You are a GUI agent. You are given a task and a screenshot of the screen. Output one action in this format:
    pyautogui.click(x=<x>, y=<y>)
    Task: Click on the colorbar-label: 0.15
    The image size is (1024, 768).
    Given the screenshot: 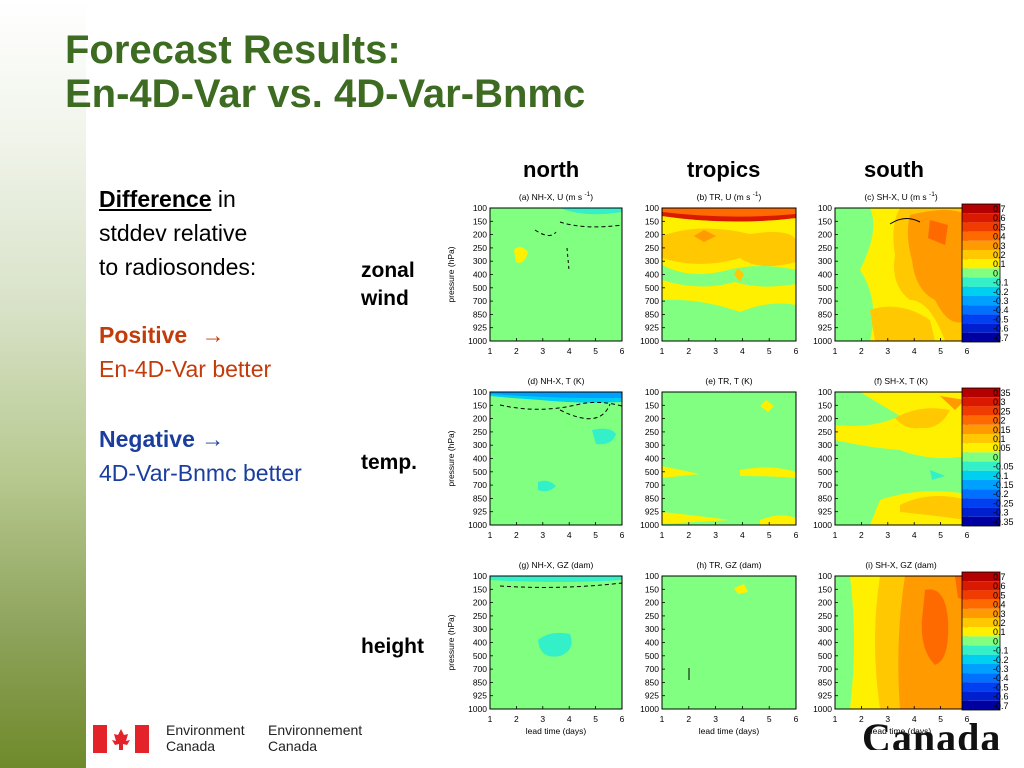 What is the action you would take?
    pyautogui.click(x=1002, y=430)
    